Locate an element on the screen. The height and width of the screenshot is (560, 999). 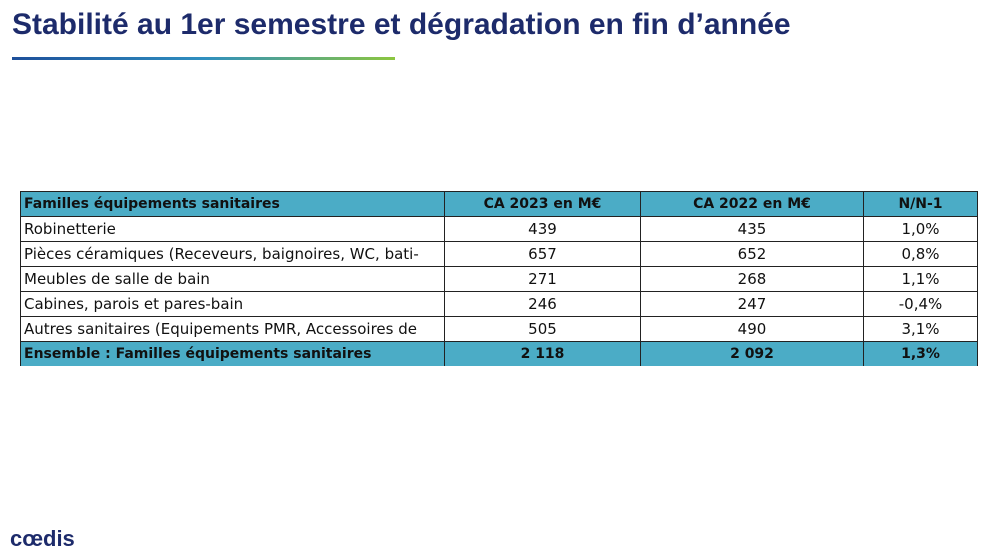
table-cell: 3,1% is located at coordinates (920, 329).